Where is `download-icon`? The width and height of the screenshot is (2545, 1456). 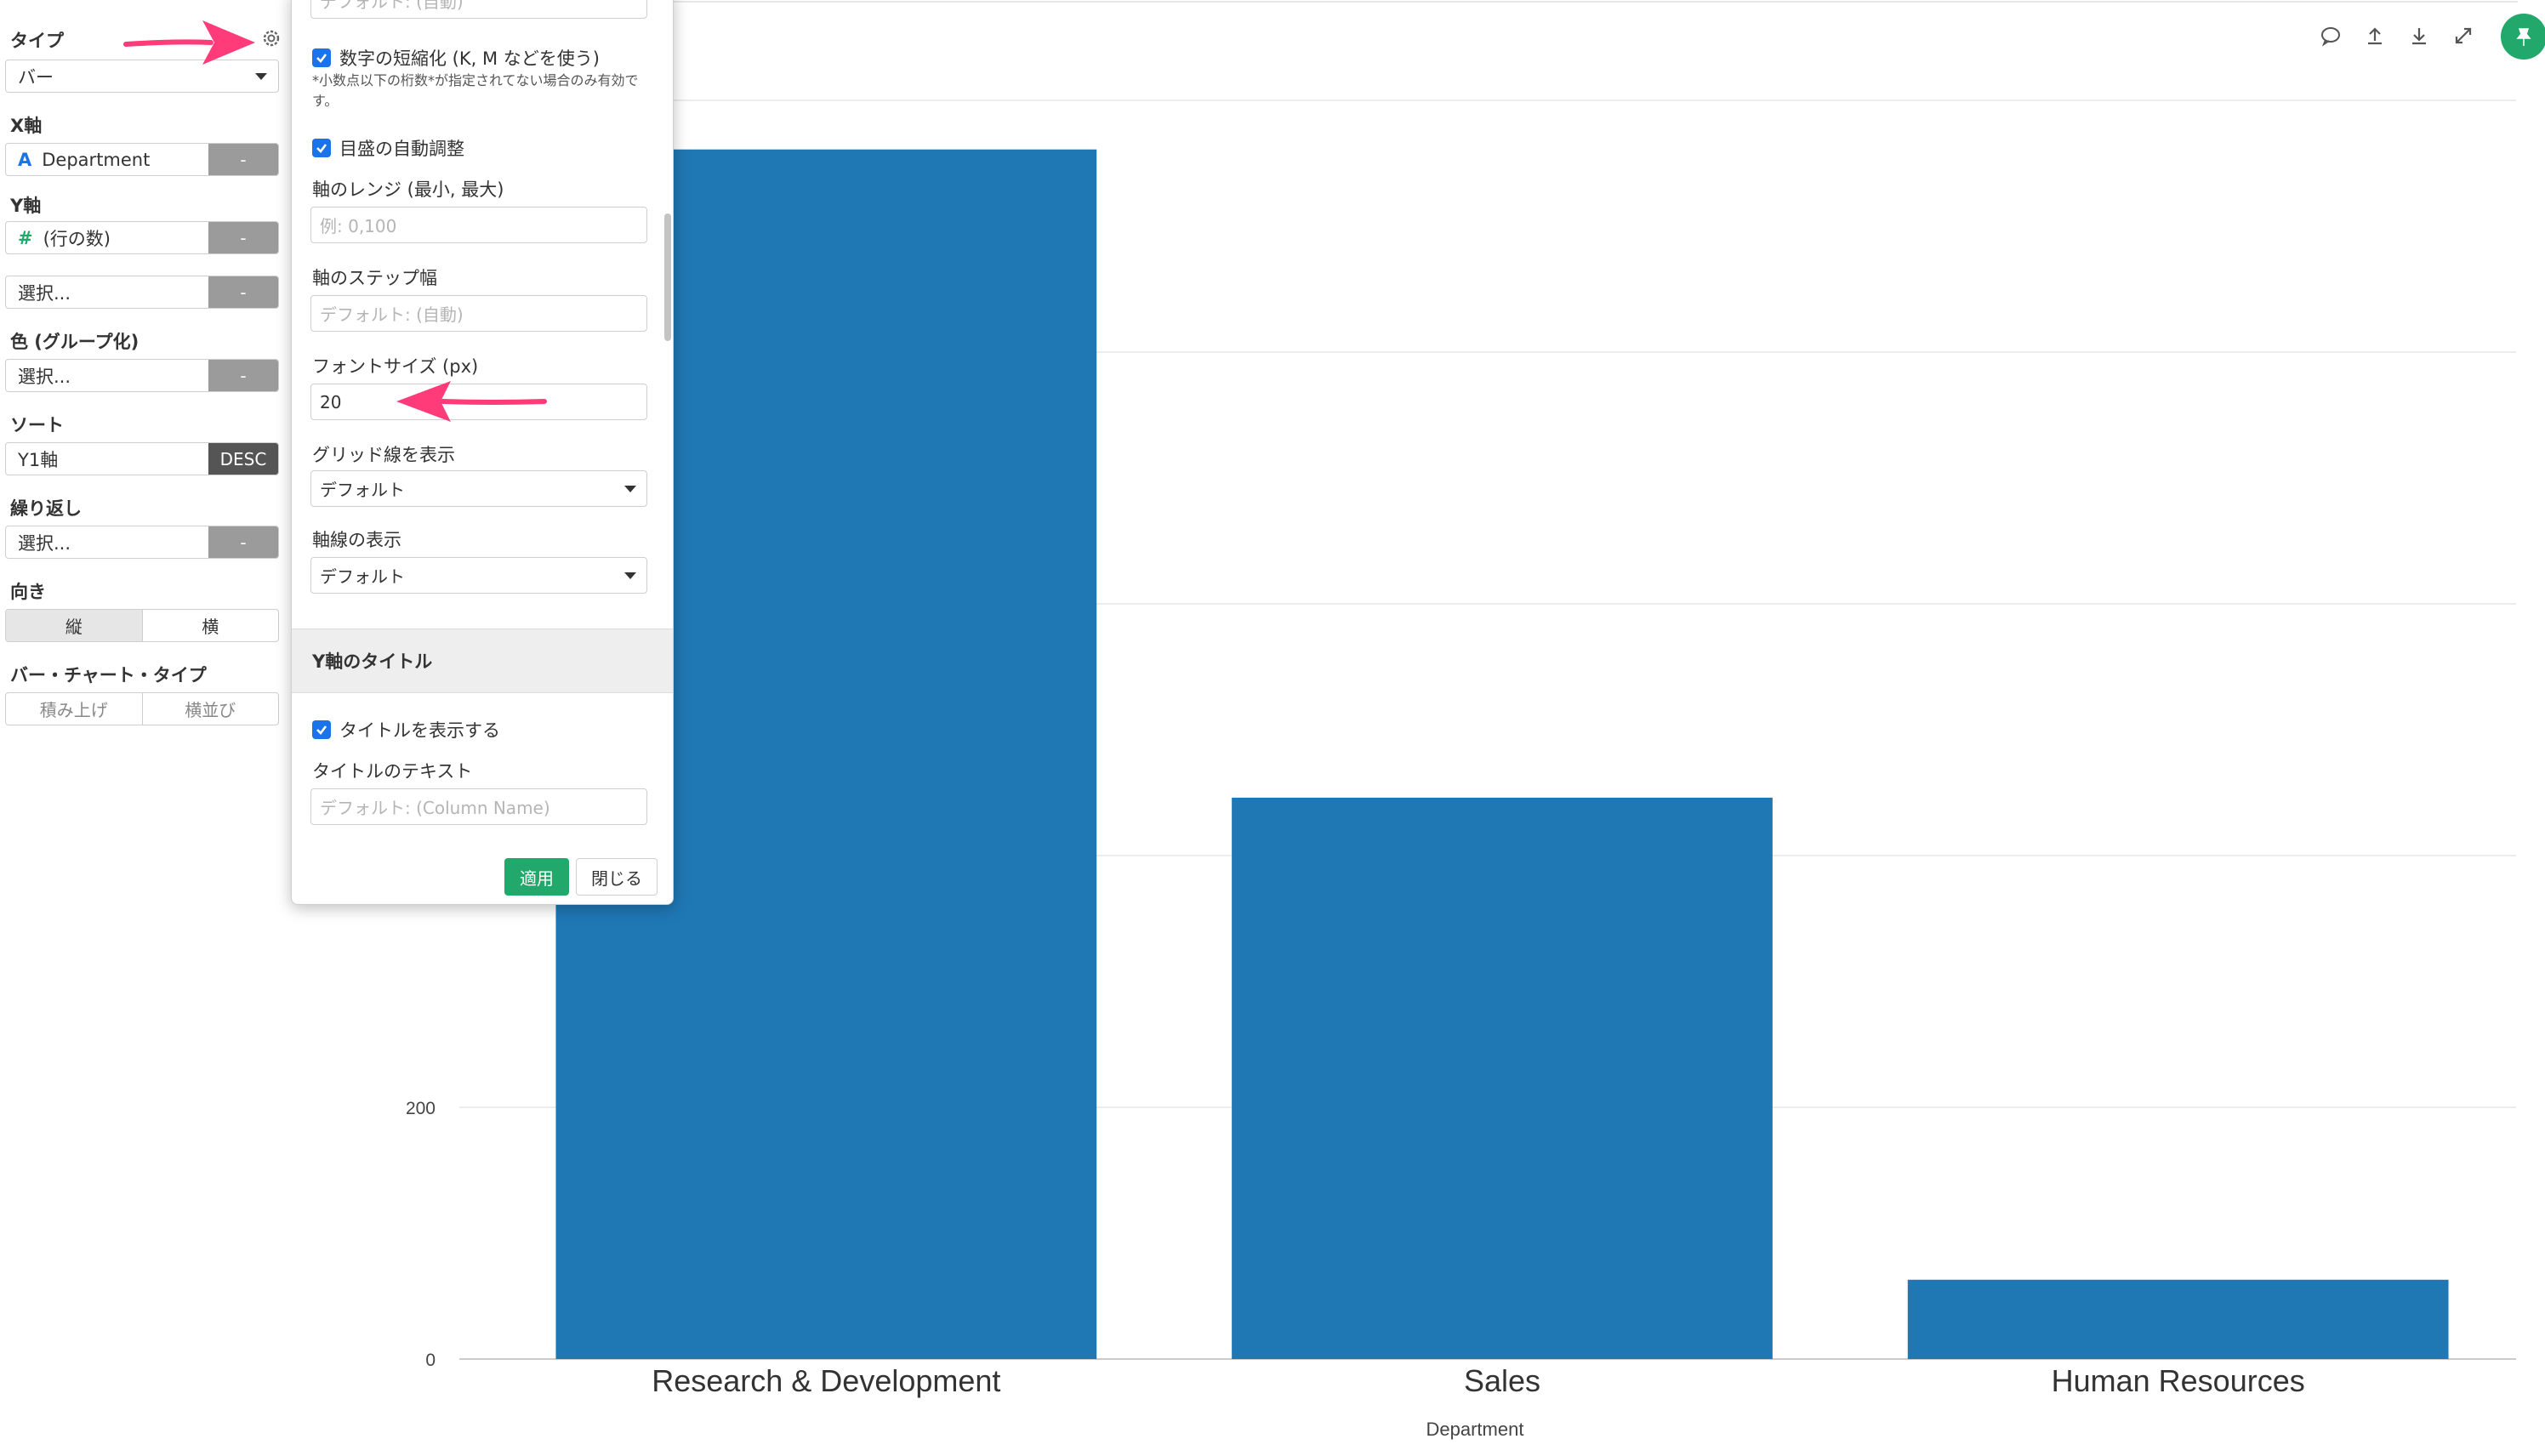
download-icon is located at coordinates (2419, 35).